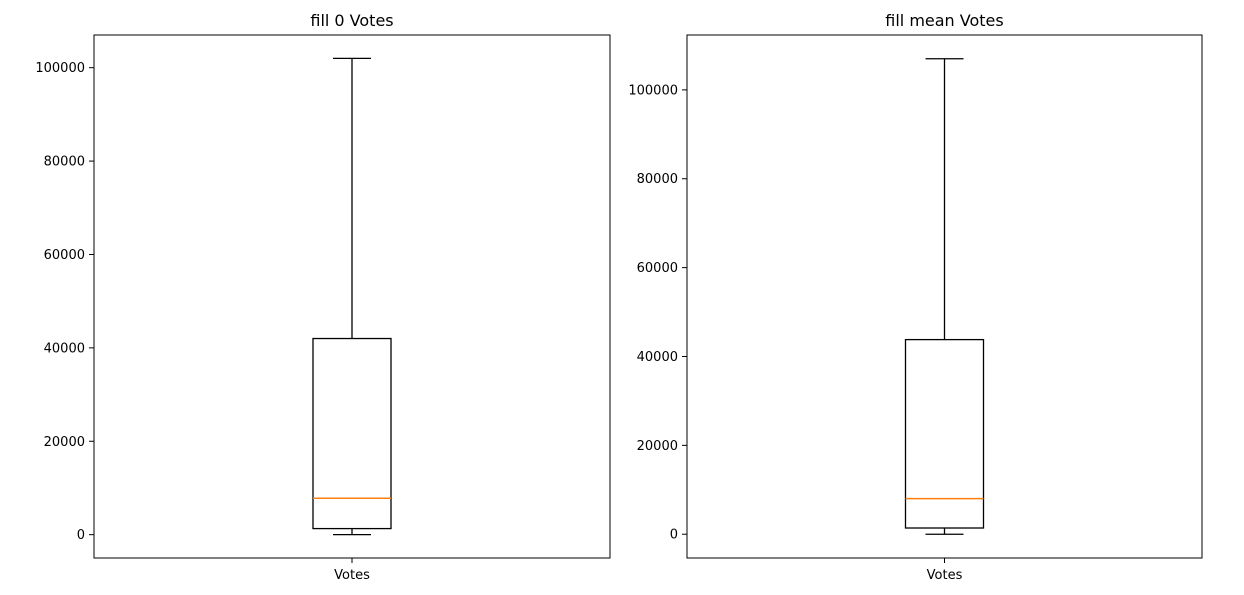  I want to click on chart-title: fill 0 Votes, so click(351, 20).